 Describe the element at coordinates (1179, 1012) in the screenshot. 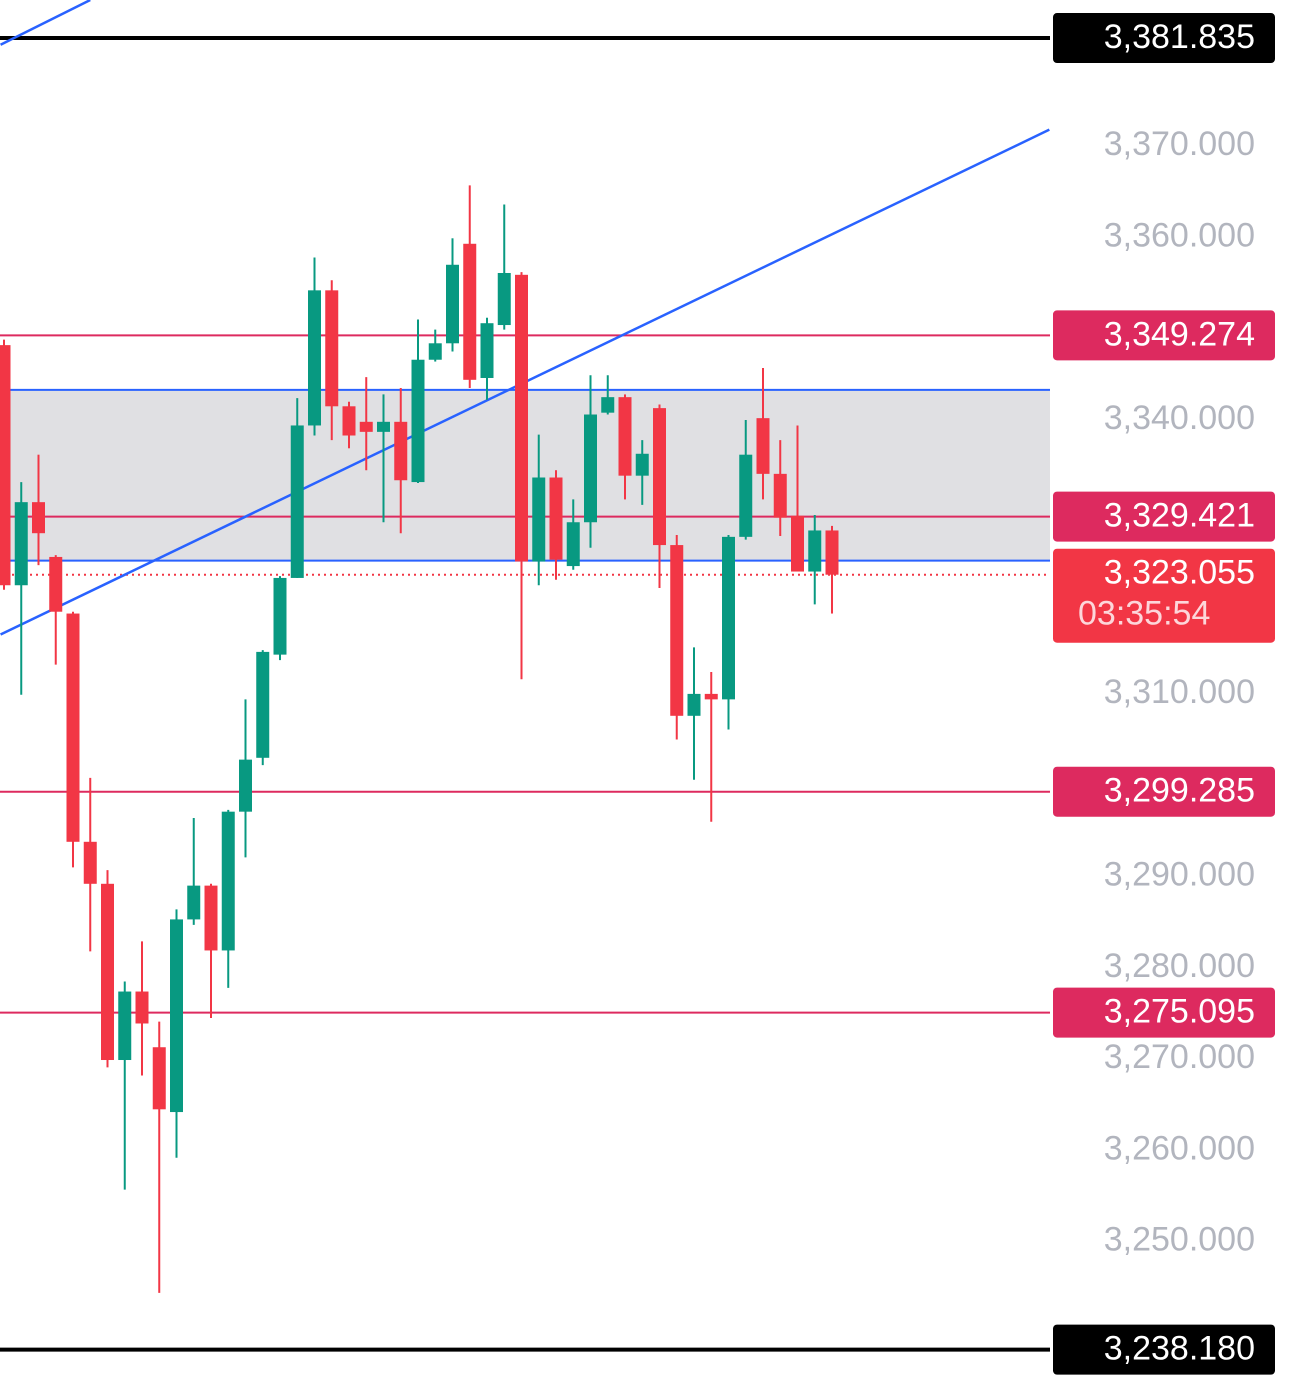

I see `level-label: 3,275.095` at that location.